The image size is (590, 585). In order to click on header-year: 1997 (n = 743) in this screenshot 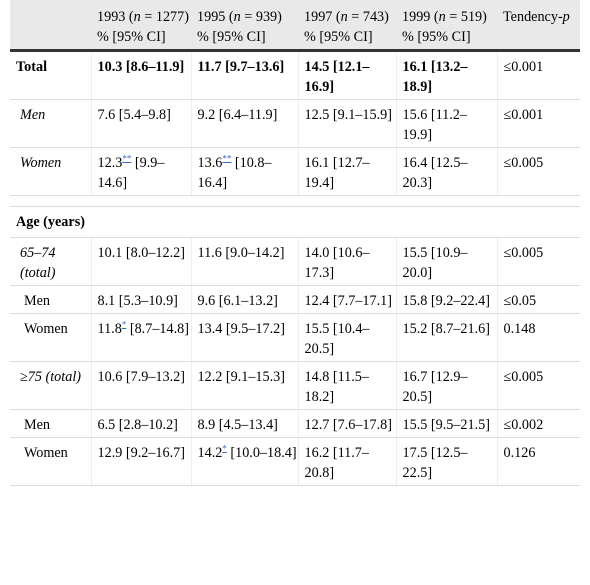, I will do `click(347, 13)`.